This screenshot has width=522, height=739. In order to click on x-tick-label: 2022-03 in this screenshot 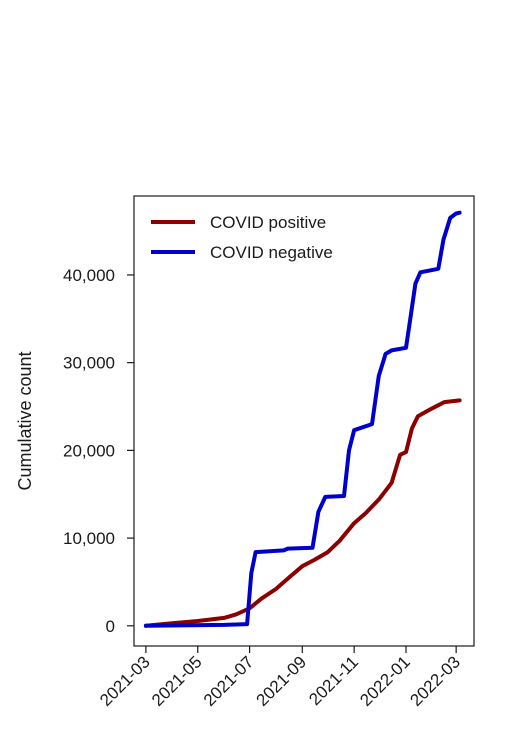, I will do `click(435, 681)`.